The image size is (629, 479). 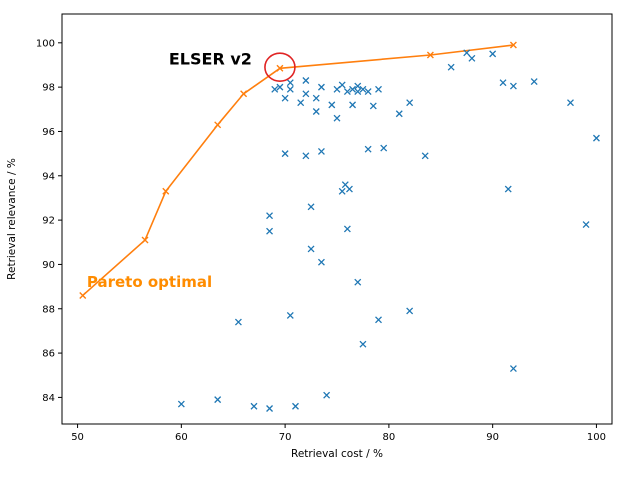 I want to click on y-tick-label: 92, so click(x=48, y=221).